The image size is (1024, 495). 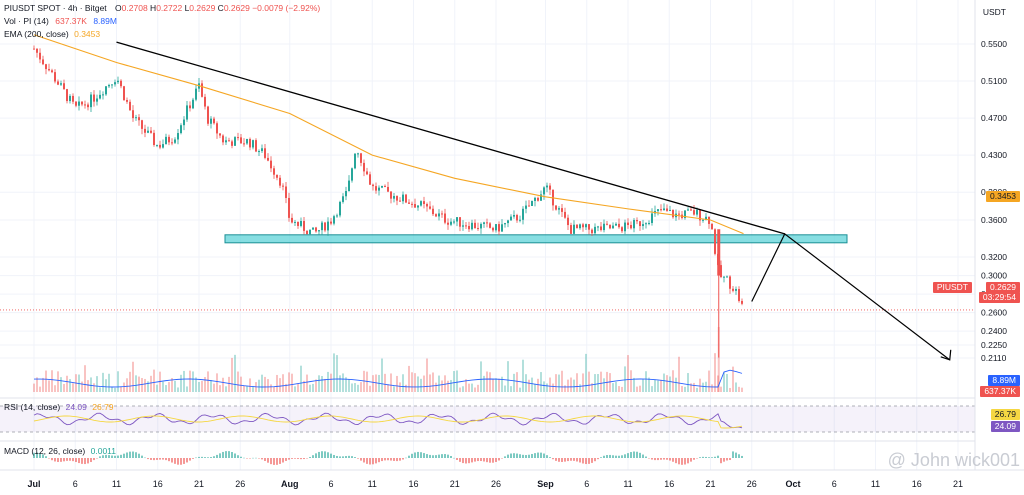 What do you see at coordinates (134, 8) in the screenshot?
I see `open-value: 0.2708` at bounding box center [134, 8].